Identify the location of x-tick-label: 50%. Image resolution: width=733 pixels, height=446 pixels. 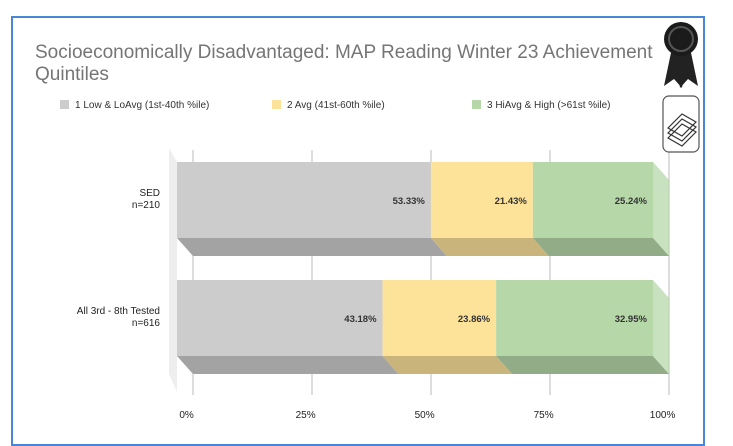
(425, 415).